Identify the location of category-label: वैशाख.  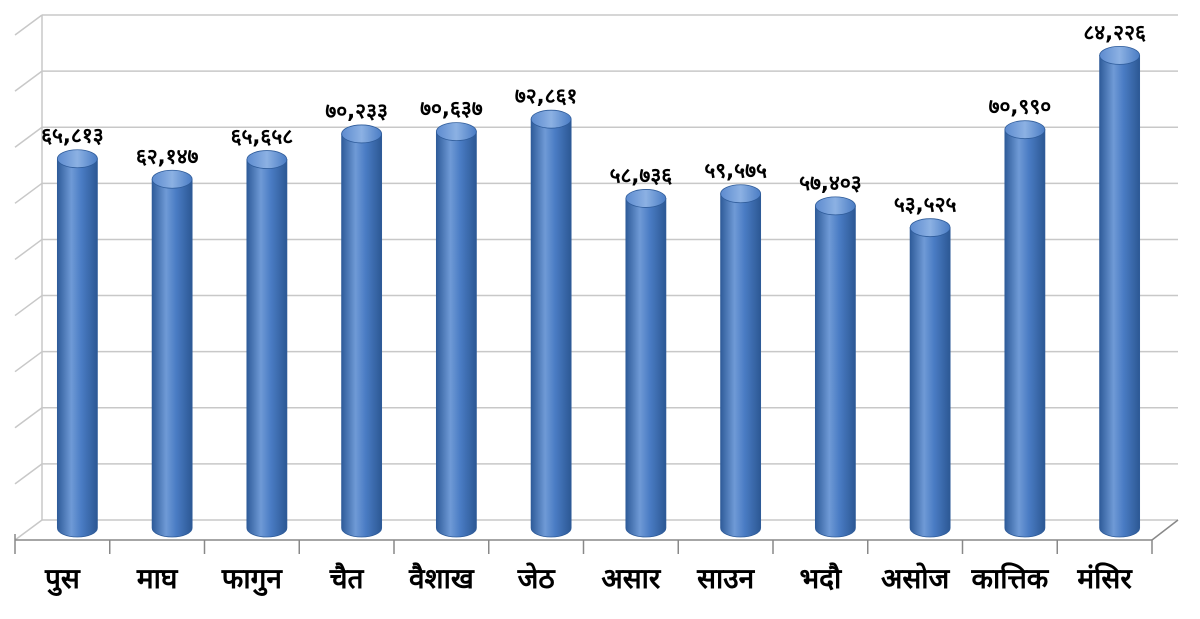
(441, 578).